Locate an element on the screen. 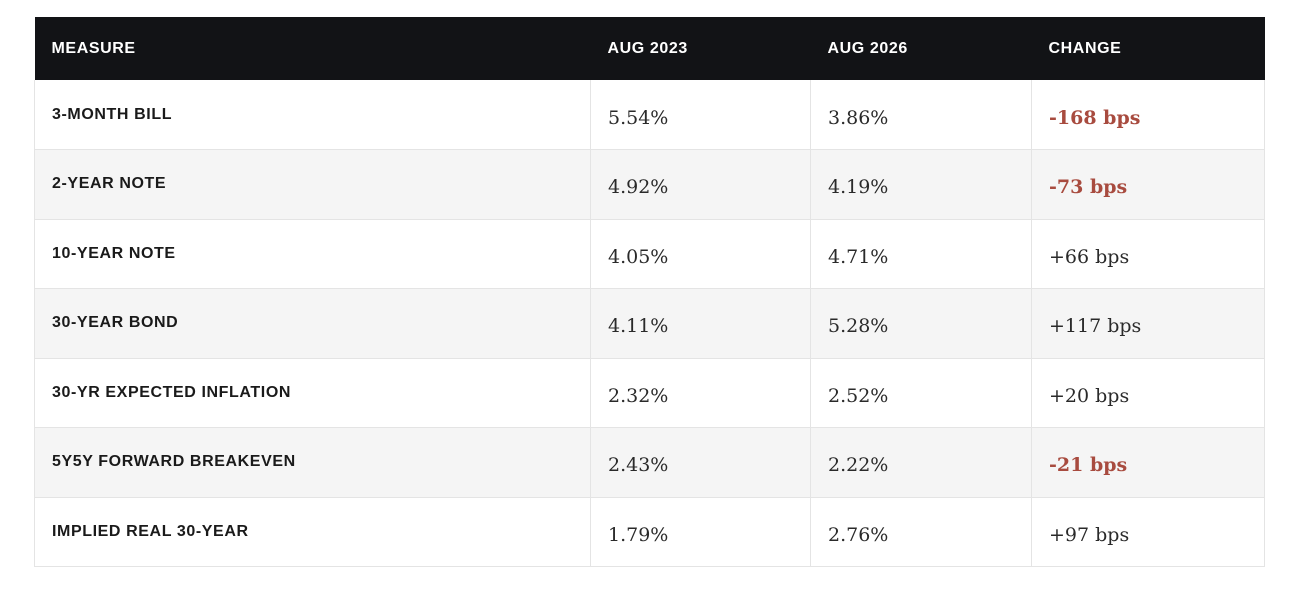 This screenshot has width=1312, height=612. cell-change: +20 bps is located at coordinates (1148, 393).